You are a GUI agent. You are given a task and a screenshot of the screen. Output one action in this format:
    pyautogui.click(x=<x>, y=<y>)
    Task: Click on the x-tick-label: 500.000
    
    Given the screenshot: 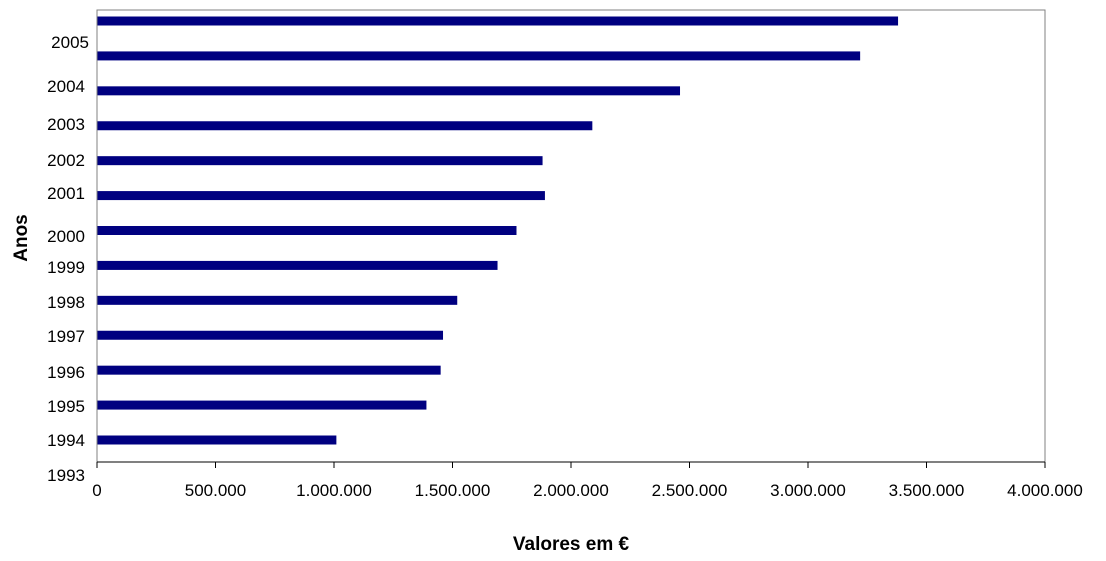 What is the action you would take?
    pyautogui.click(x=215, y=490)
    